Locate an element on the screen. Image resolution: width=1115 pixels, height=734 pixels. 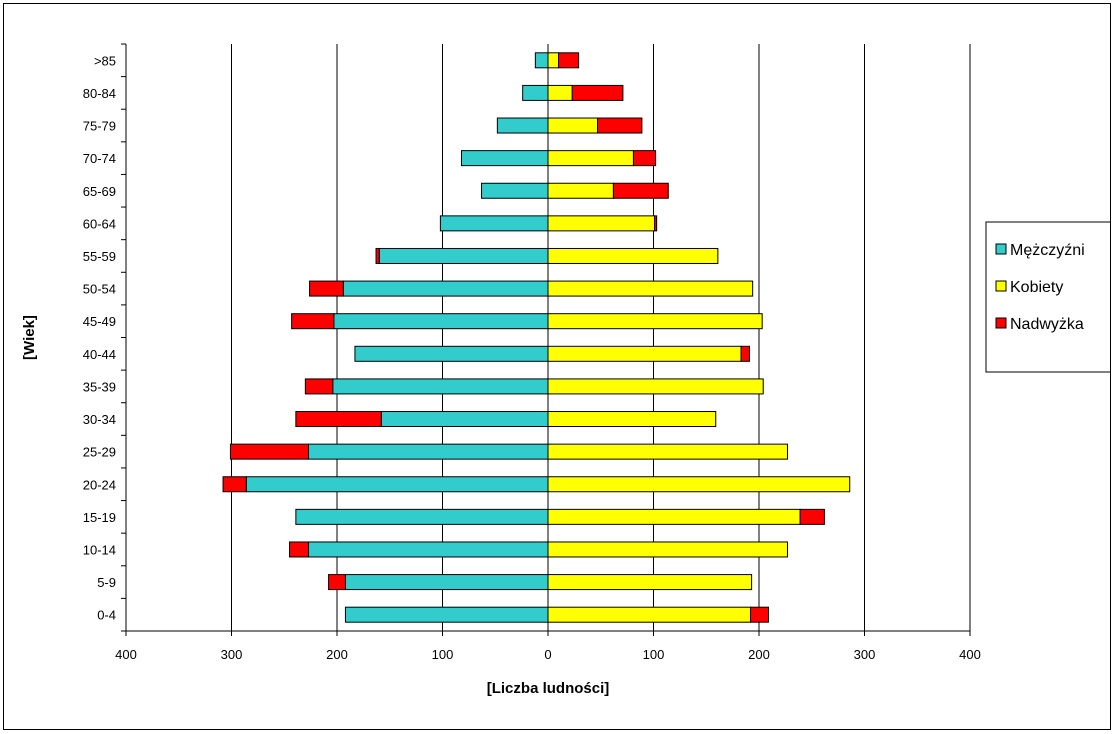
y-tick-label: 60-64 is located at coordinates (99, 223).